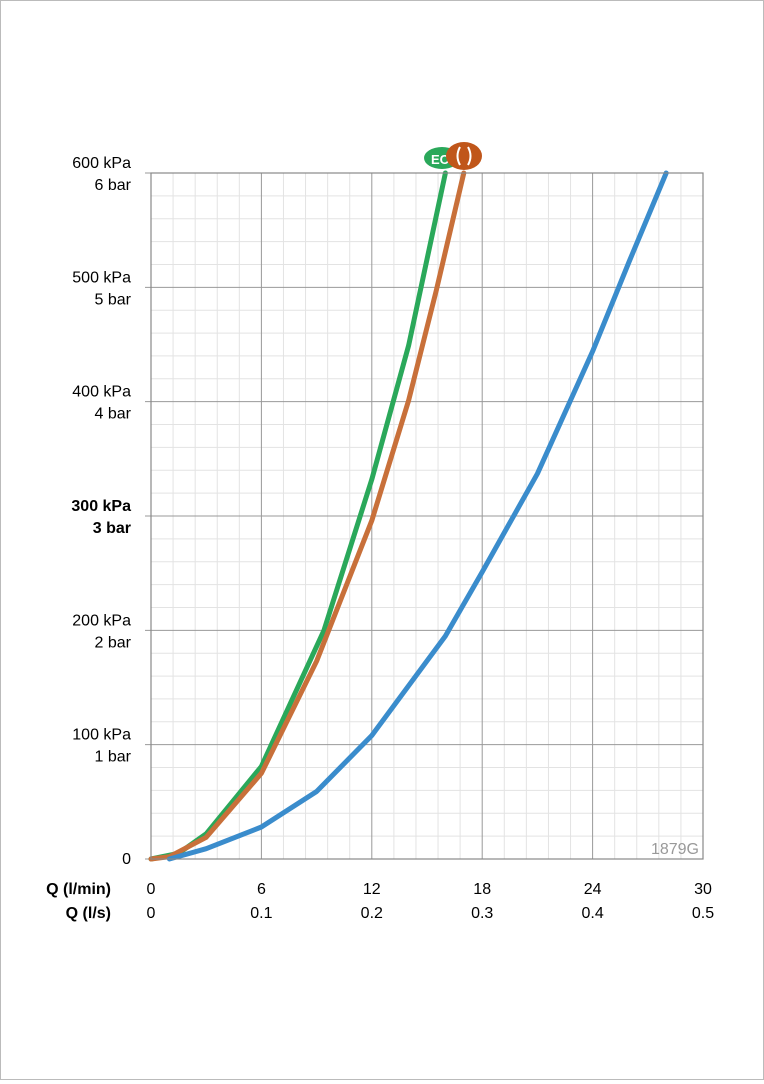  Describe the element at coordinates (593, 889) in the screenshot. I see `x-tick-label: 24` at that location.